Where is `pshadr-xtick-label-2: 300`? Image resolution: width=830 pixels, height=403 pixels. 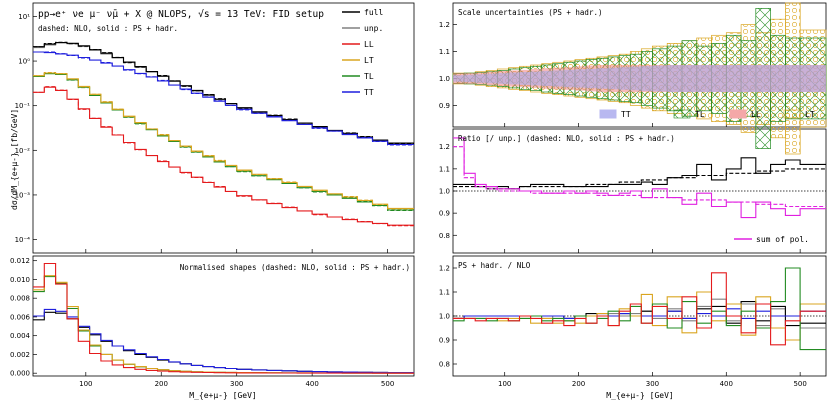 pshadr-xtick-label-2: 300 is located at coordinates (652, 384).